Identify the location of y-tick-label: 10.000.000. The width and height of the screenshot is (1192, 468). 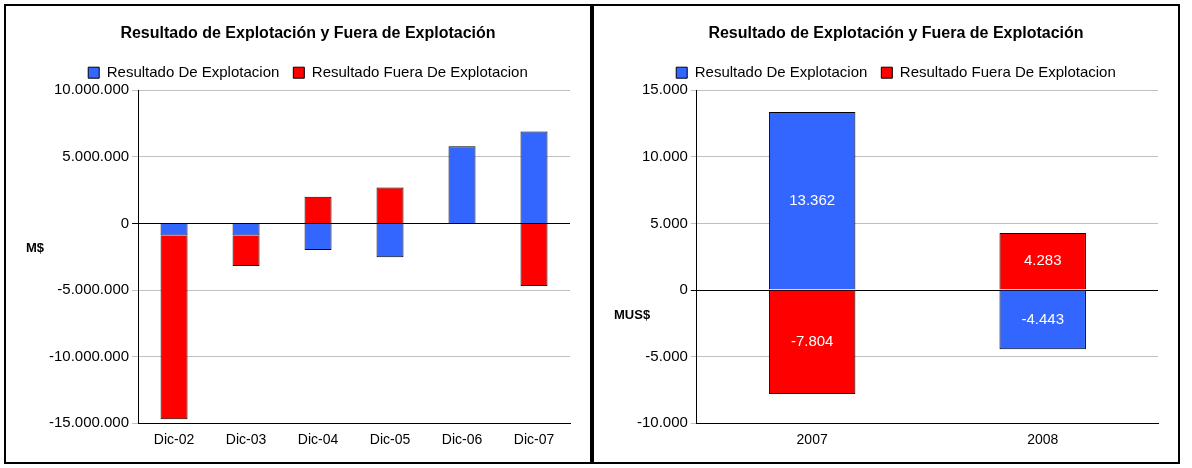
(91, 89).